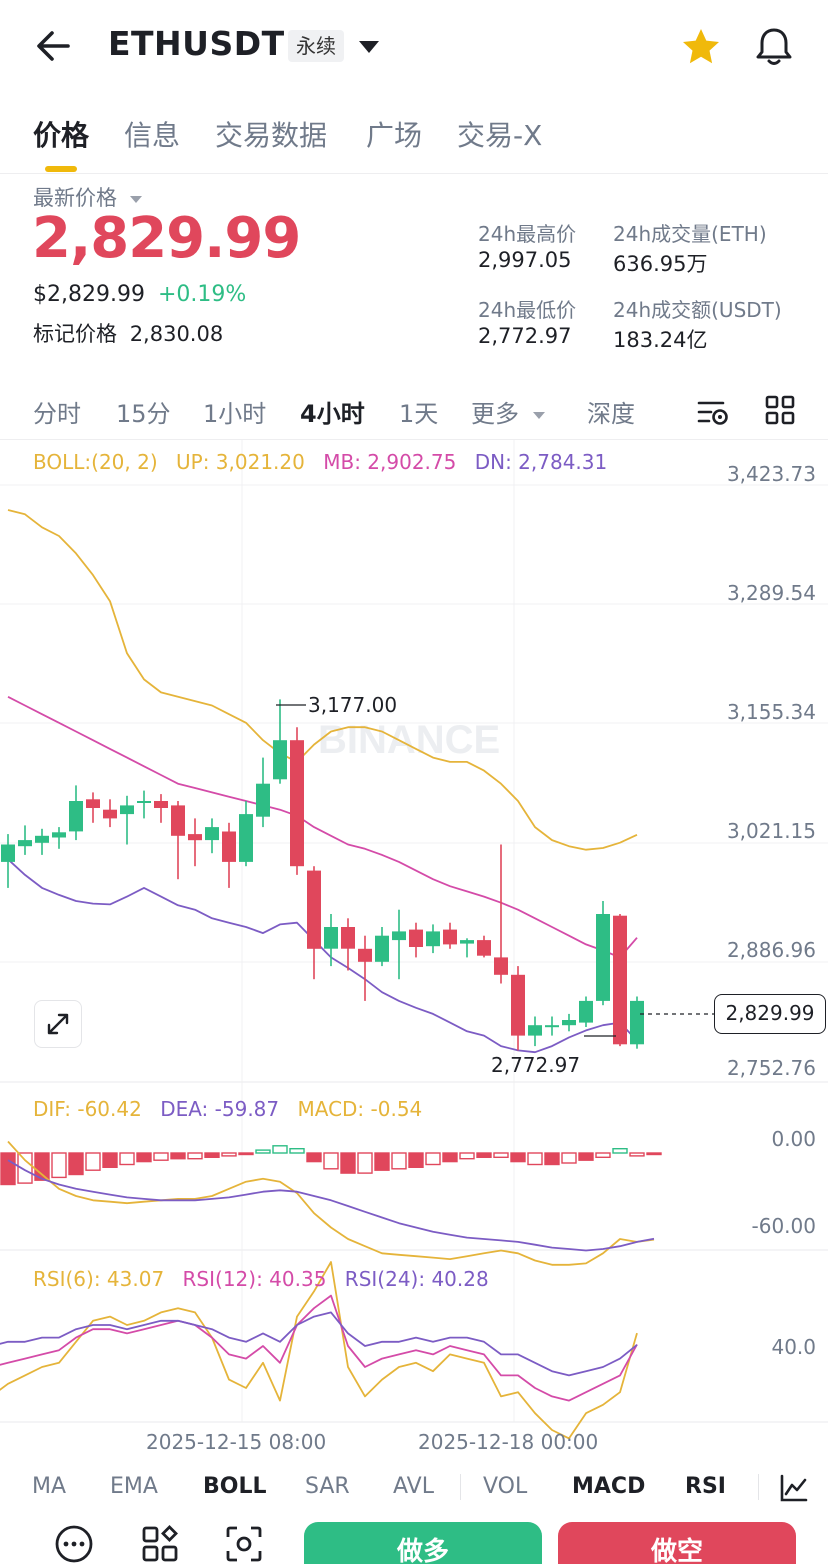  What do you see at coordinates (394, 135) in the screenshot?
I see `tab-square: 广场` at bounding box center [394, 135].